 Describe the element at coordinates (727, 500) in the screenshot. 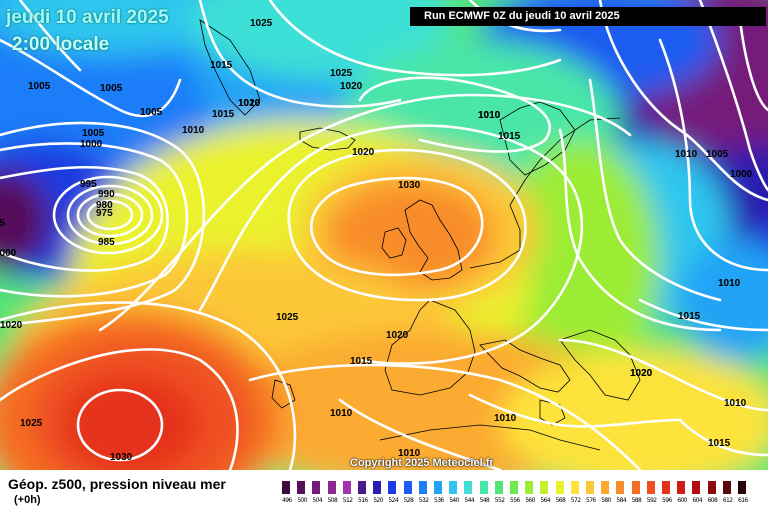

I see `legend-label: 612` at that location.